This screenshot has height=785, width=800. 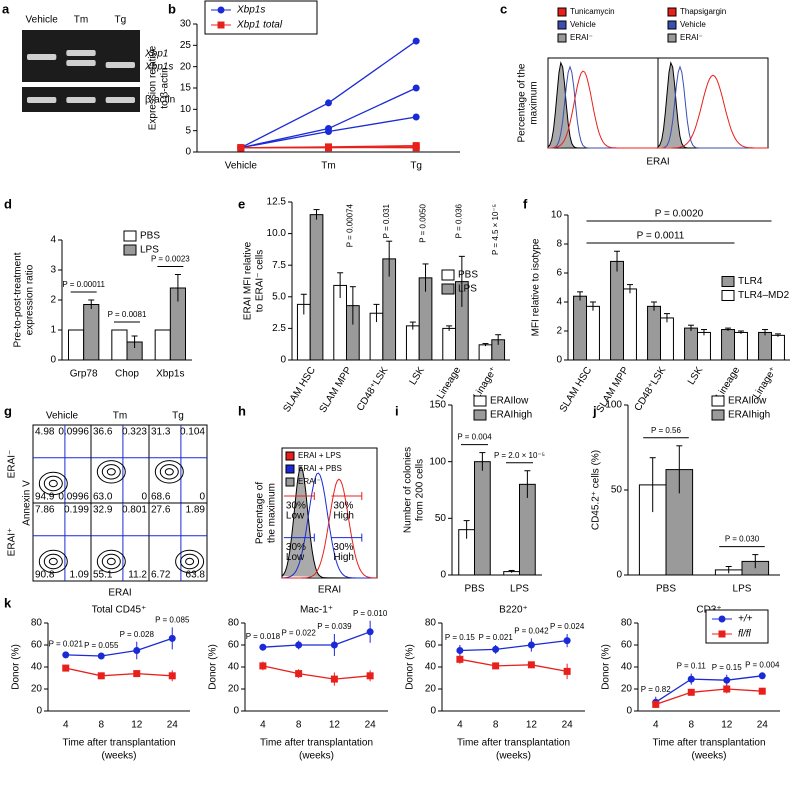 What do you see at coordinates (522, 102) in the screenshot?
I see `y-axis-label: Percentage of the` at bounding box center [522, 102].